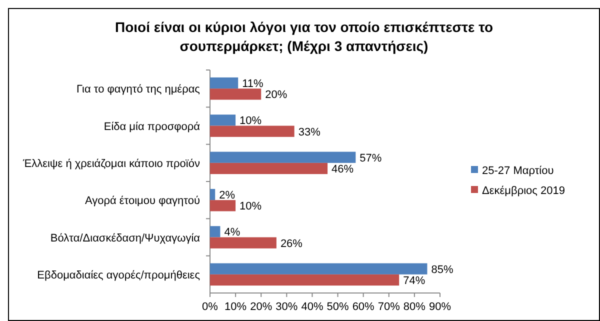  What do you see at coordinates (287, 307) in the screenshot?
I see `x-tick-label: 30%` at bounding box center [287, 307].